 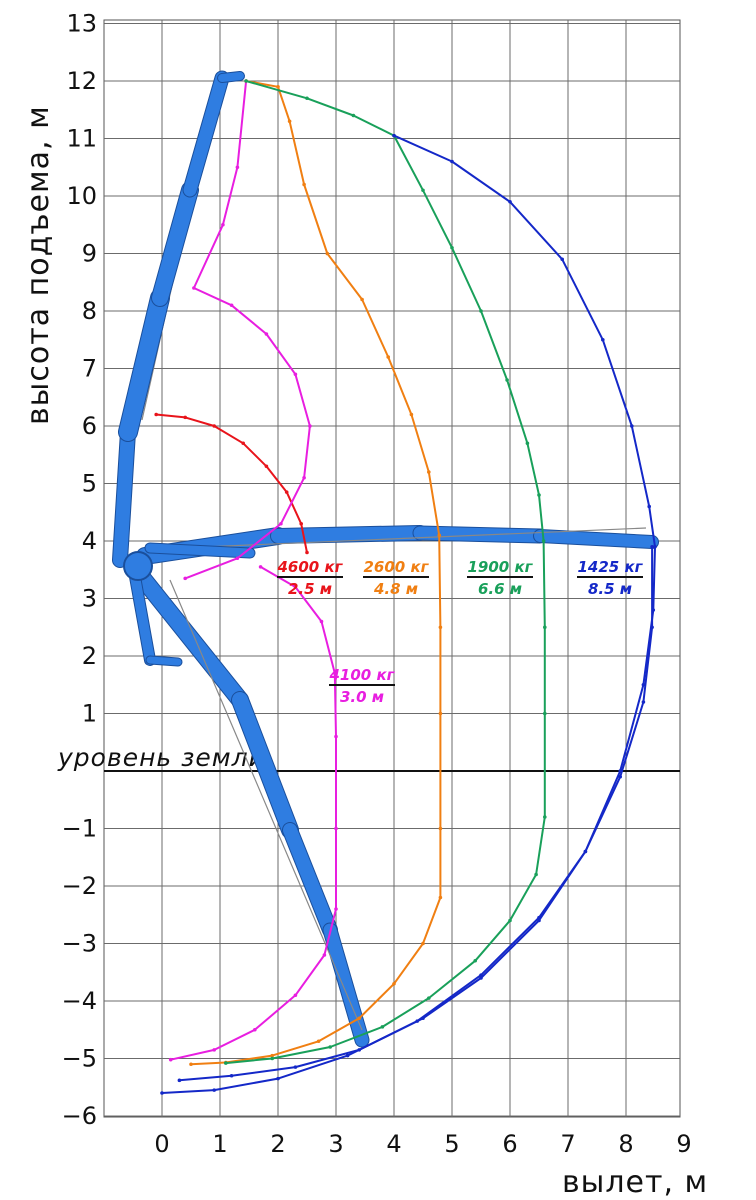 I want to click on ground-level-label: уровень земли, so click(x=161, y=757).